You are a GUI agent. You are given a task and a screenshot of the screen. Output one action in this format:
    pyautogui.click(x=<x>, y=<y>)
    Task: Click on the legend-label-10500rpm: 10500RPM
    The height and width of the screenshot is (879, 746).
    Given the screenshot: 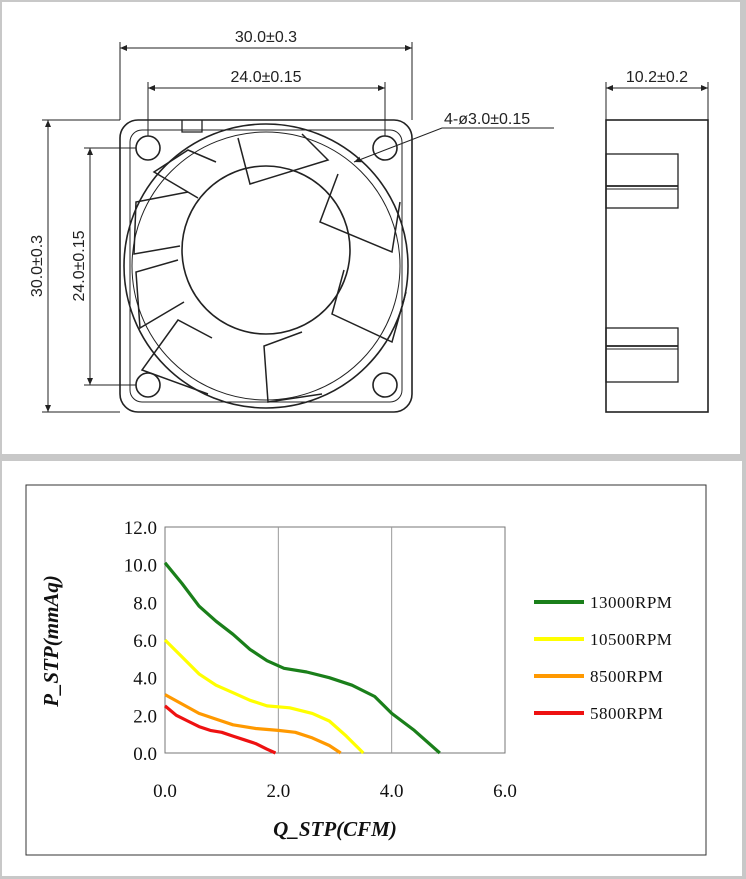 What is the action you would take?
    pyautogui.click(x=631, y=639)
    